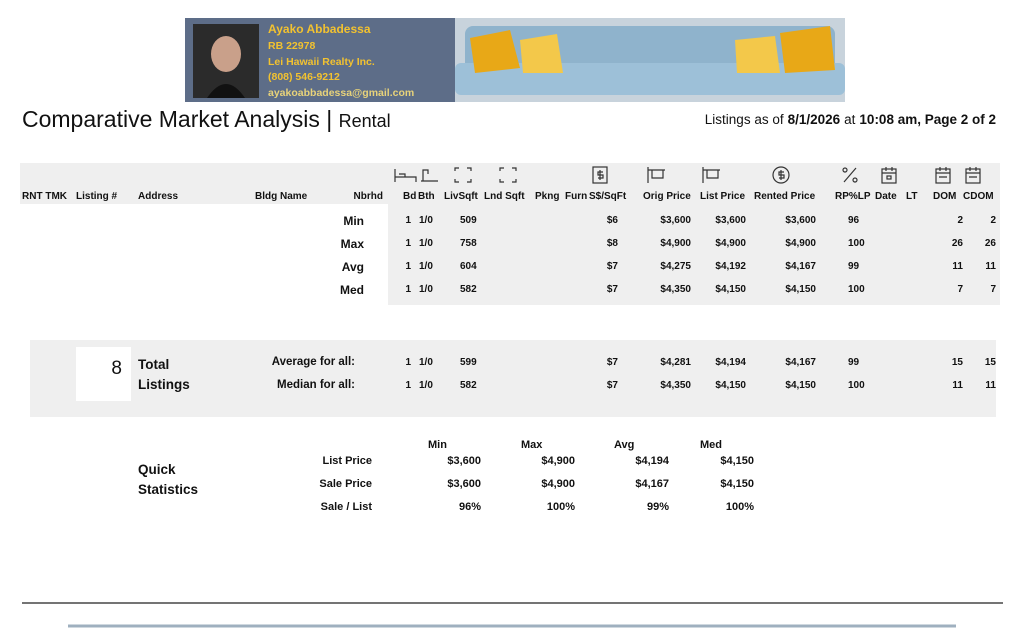  Describe the element at coordinates (945, 196) in the screenshot. I see `column-header: DOM` at that location.